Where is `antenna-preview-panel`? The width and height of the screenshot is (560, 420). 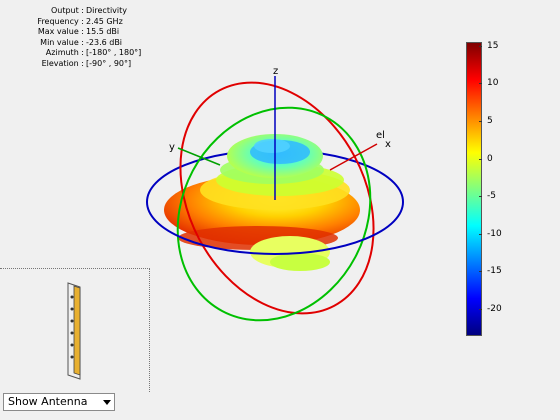 antenna-preview-panel is located at coordinates (75, 330).